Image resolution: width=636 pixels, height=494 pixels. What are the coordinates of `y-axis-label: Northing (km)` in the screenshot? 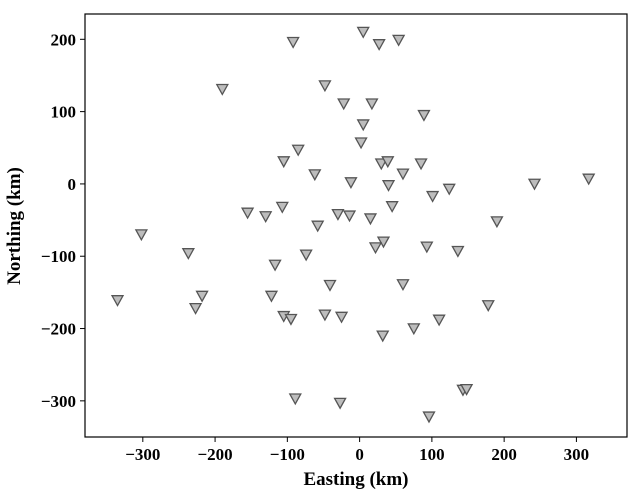 It's located at (14, 226).